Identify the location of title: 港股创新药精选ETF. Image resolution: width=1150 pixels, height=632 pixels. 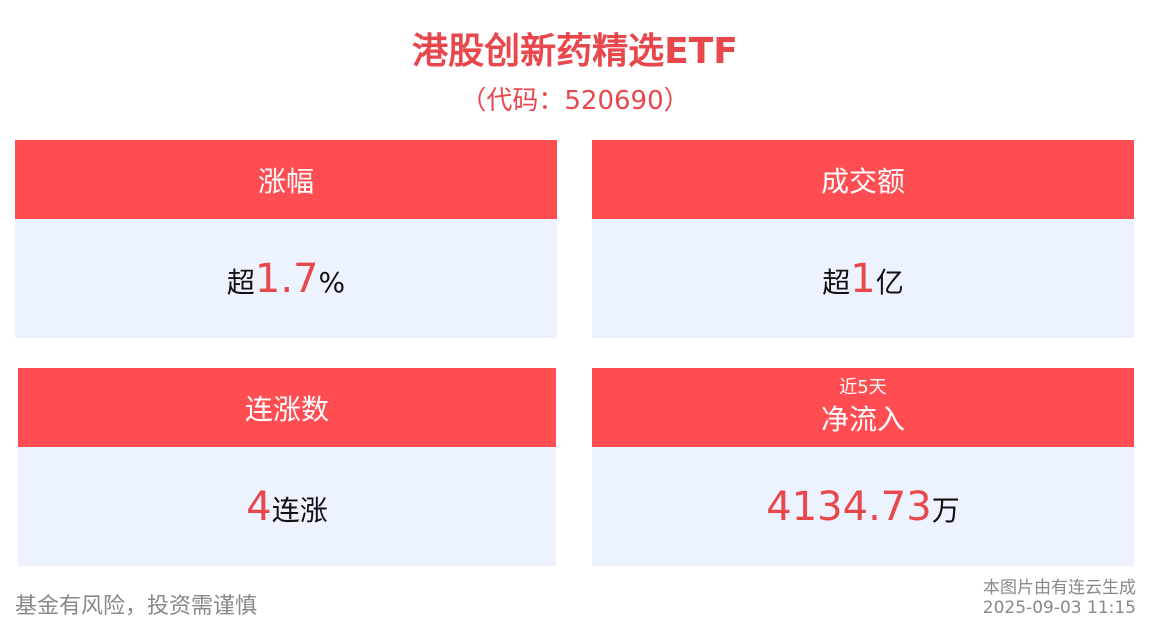
(575, 51).